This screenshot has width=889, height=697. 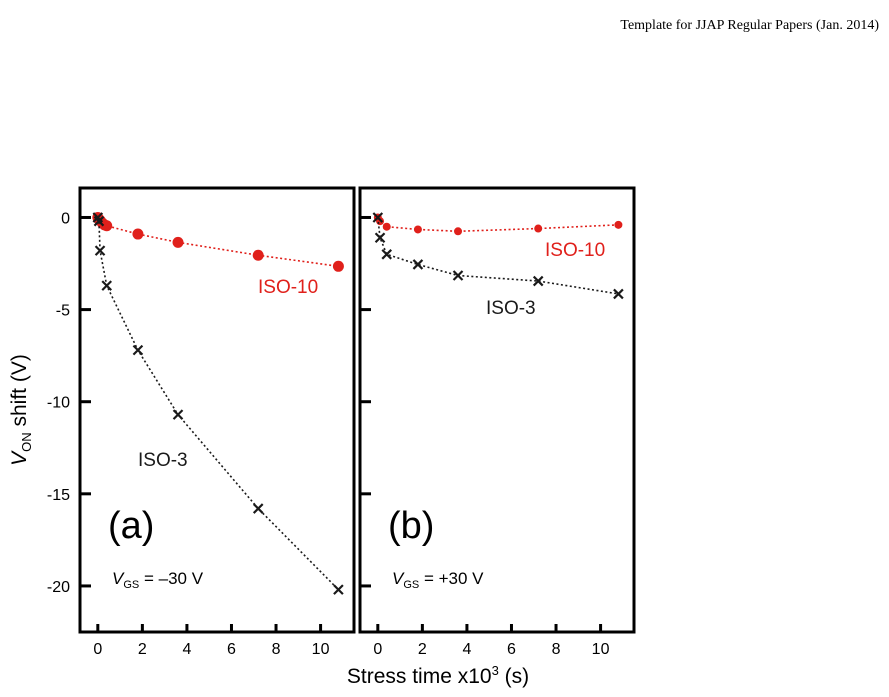 What do you see at coordinates (65, 218) in the screenshot?
I see `y-tick-label: 0` at bounding box center [65, 218].